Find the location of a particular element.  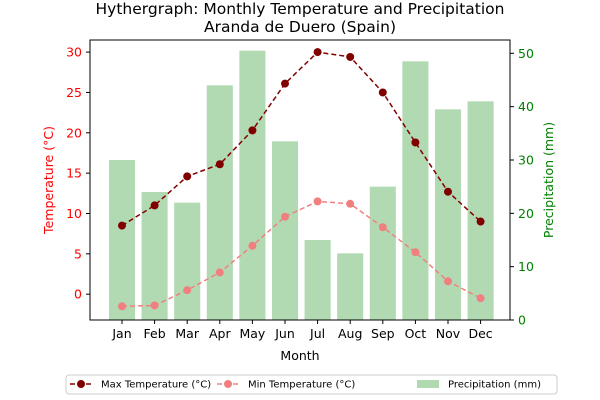

y-left-tick-label: 20 is located at coordinates (74, 132).